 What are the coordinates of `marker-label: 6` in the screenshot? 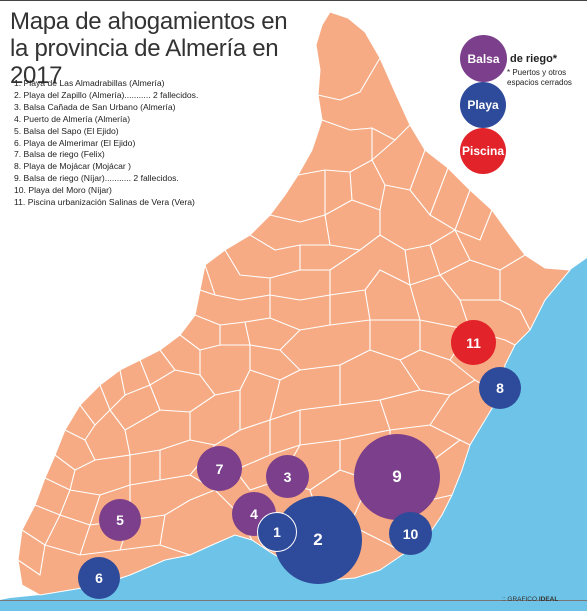 It's located at (99, 578).